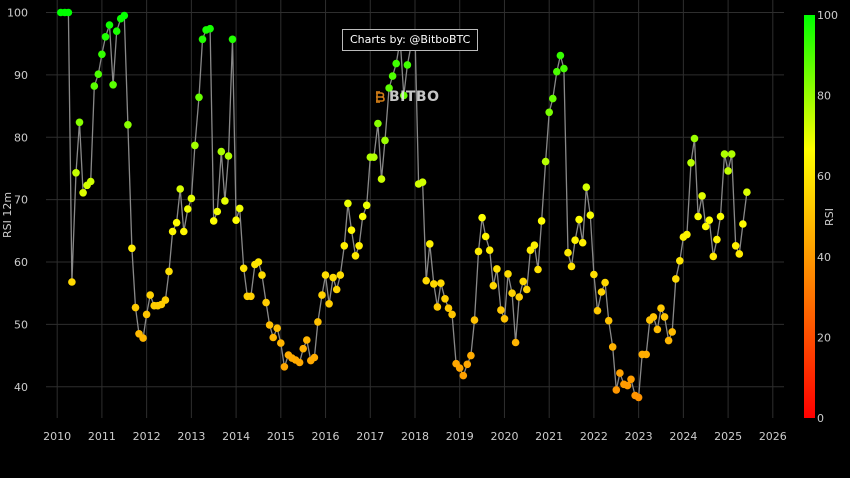 This screenshot has height=478, width=850. What do you see at coordinates (17, 12) in the screenshot?
I see `y-tick-label: 100` at bounding box center [17, 12].